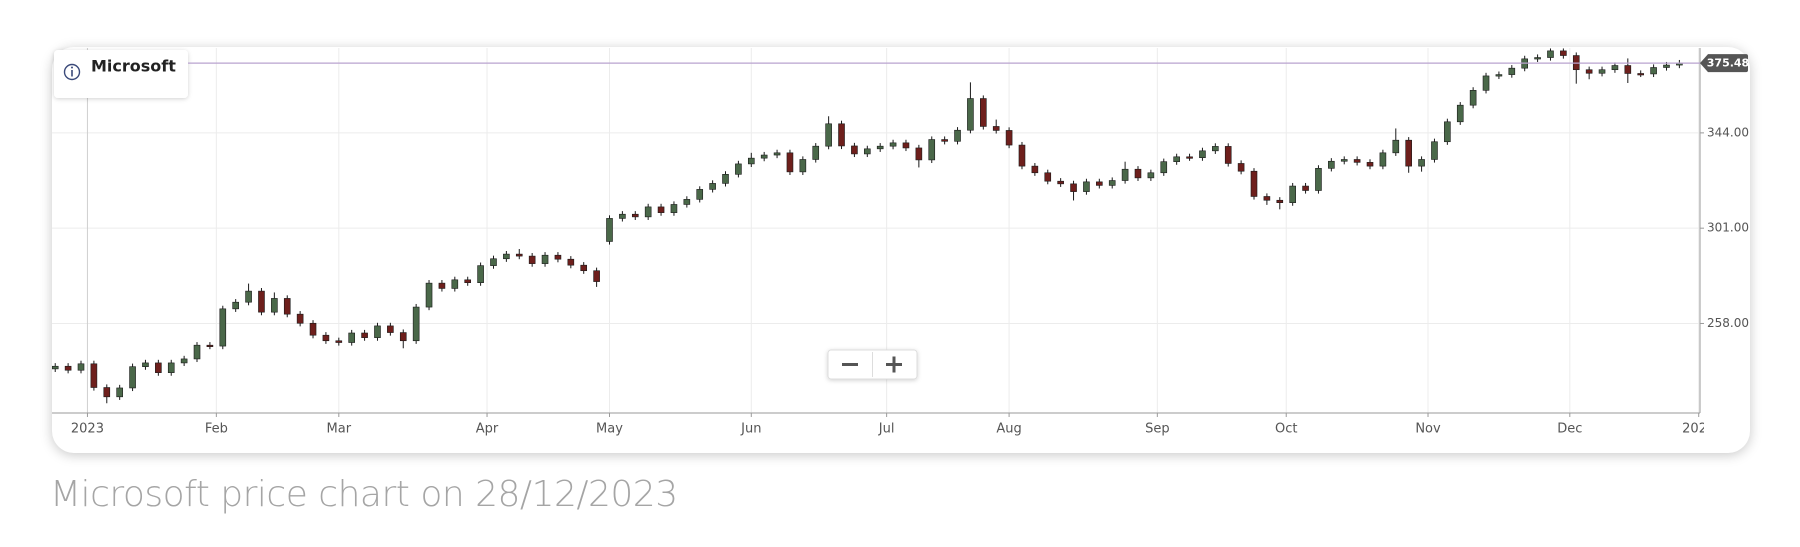 Image resolution: width=1800 pixels, height=547 pixels. Describe the element at coordinates (1286, 429) in the screenshot. I see `x-tick-label: Oct` at that location.